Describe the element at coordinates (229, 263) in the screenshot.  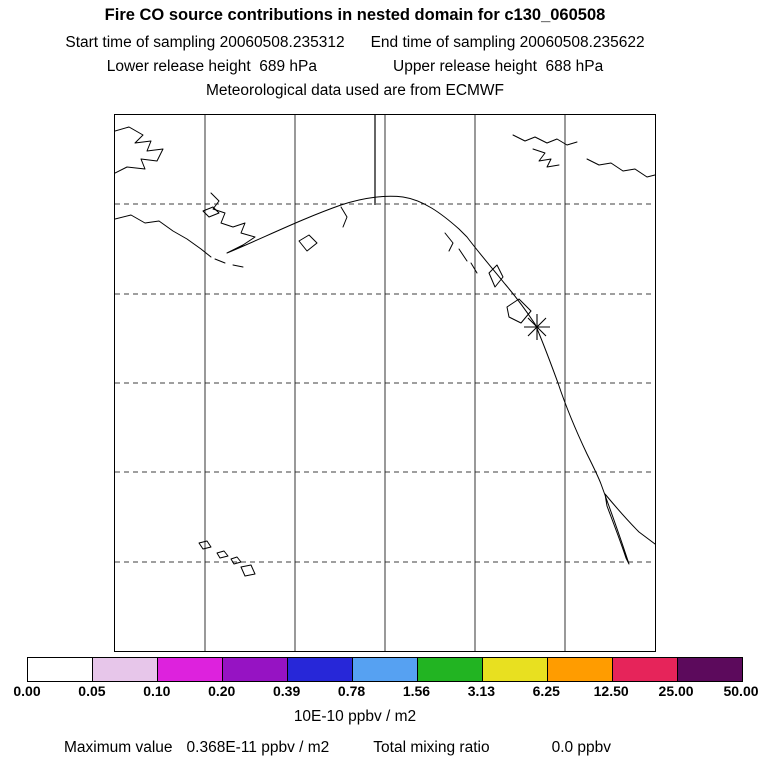
I see `islands-aleutian` at that location.